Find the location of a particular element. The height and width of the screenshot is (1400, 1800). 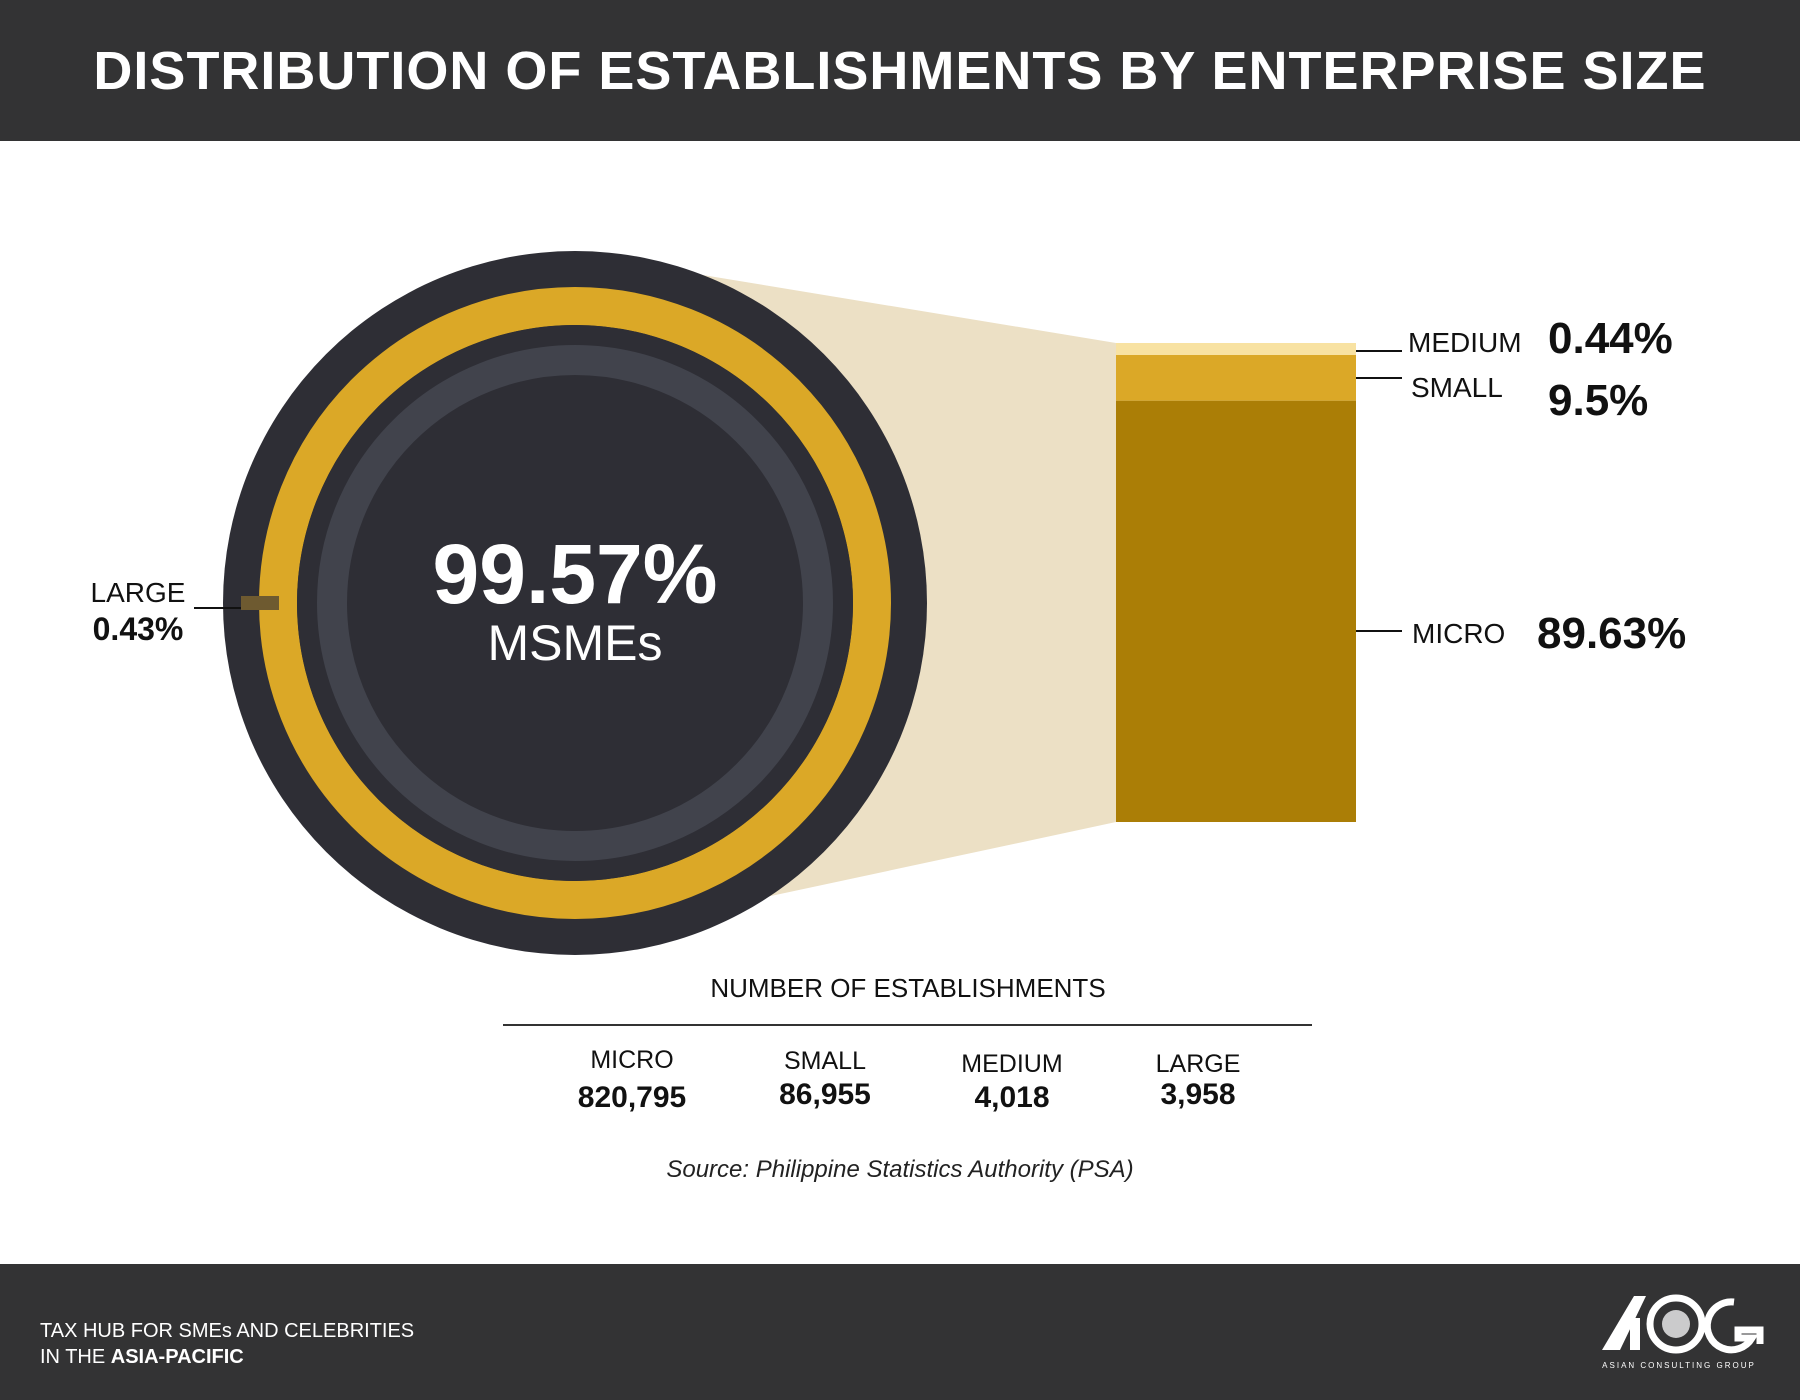

logo-text: ASIAN CONSULTING GROUP is located at coordinates (1679, 1365).